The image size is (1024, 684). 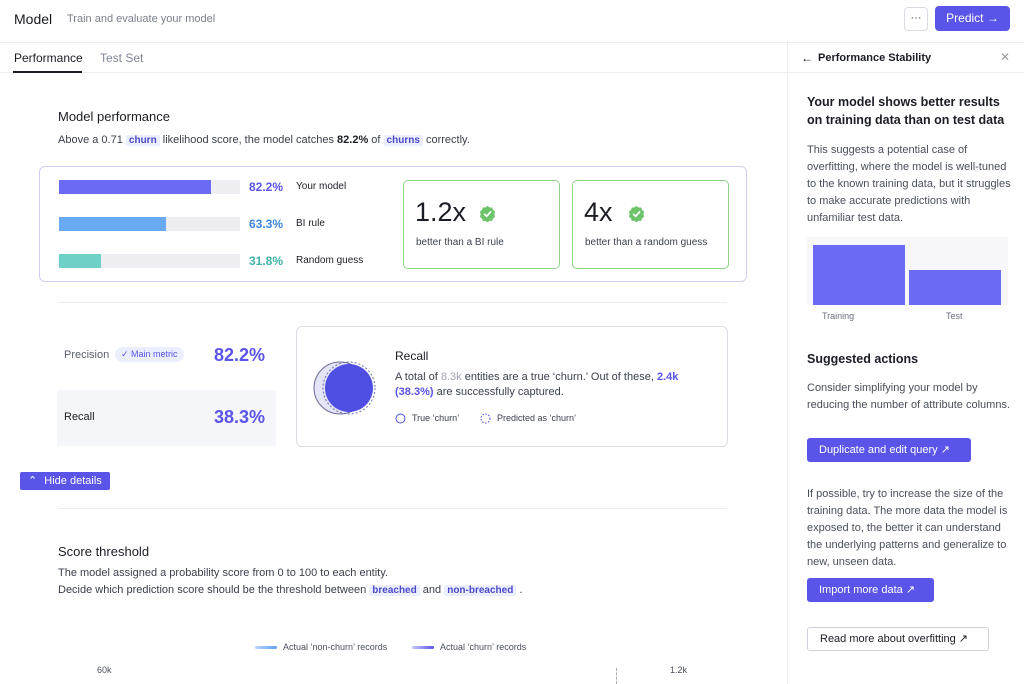 What do you see at coordinates (483, 647) in the screenshot?
I see `churn-legend: Actual ‘churn’ records` at bounding box center [483, 647].